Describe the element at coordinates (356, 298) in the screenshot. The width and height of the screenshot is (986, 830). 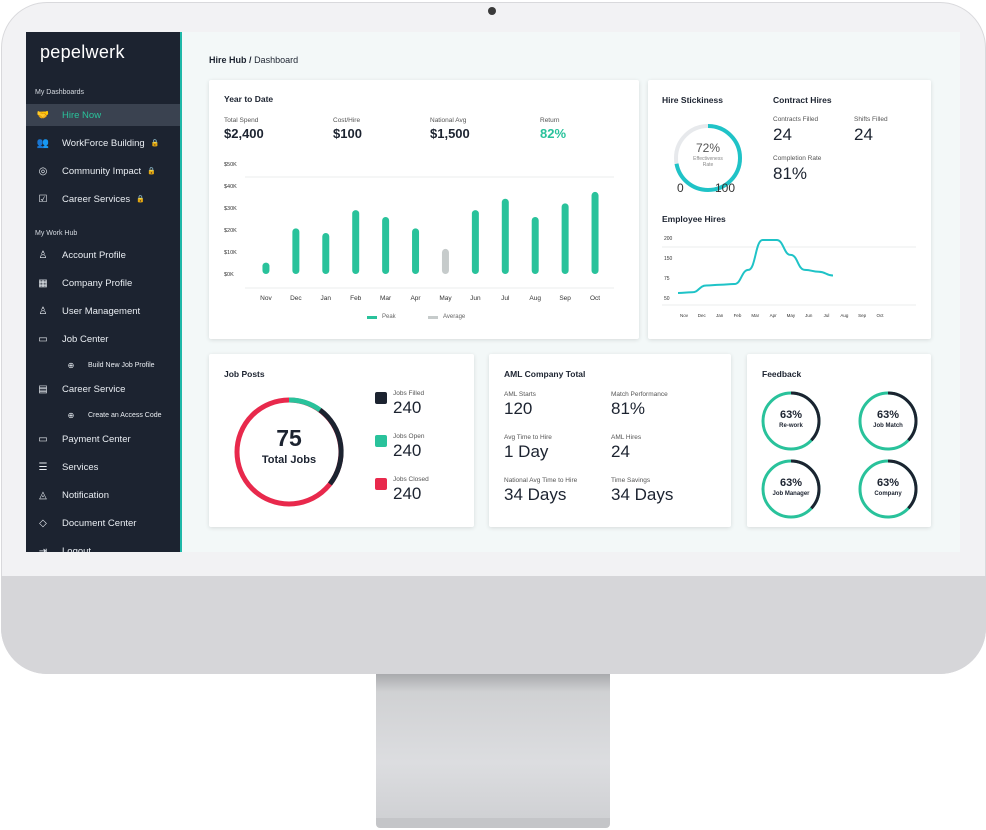
I see `x-tick-label: Feb` at that location.